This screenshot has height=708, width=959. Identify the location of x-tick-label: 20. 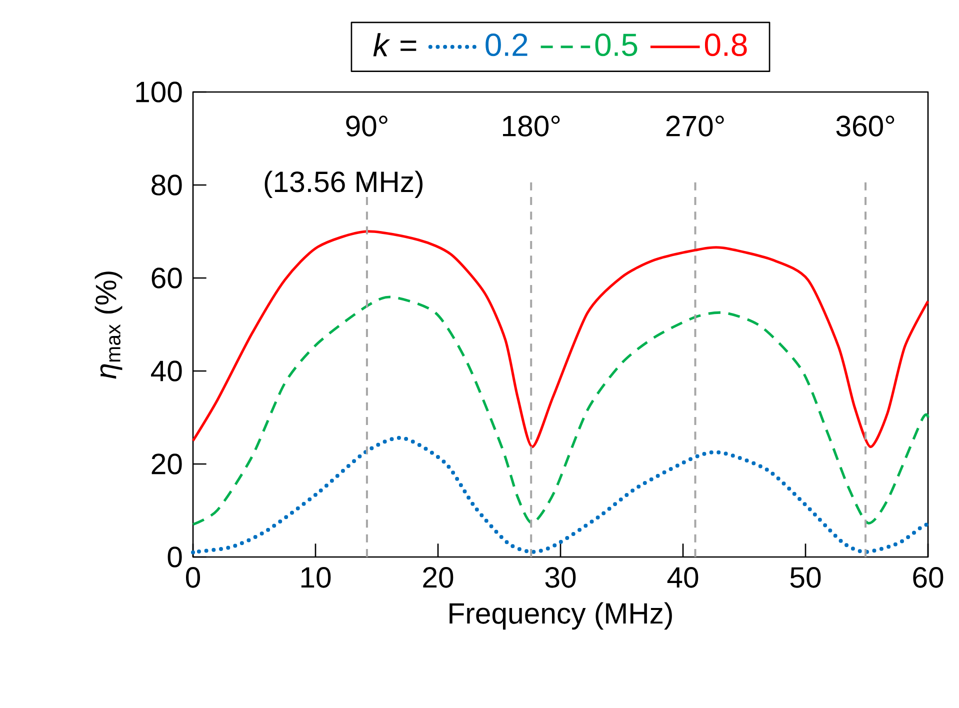
(438, 577).